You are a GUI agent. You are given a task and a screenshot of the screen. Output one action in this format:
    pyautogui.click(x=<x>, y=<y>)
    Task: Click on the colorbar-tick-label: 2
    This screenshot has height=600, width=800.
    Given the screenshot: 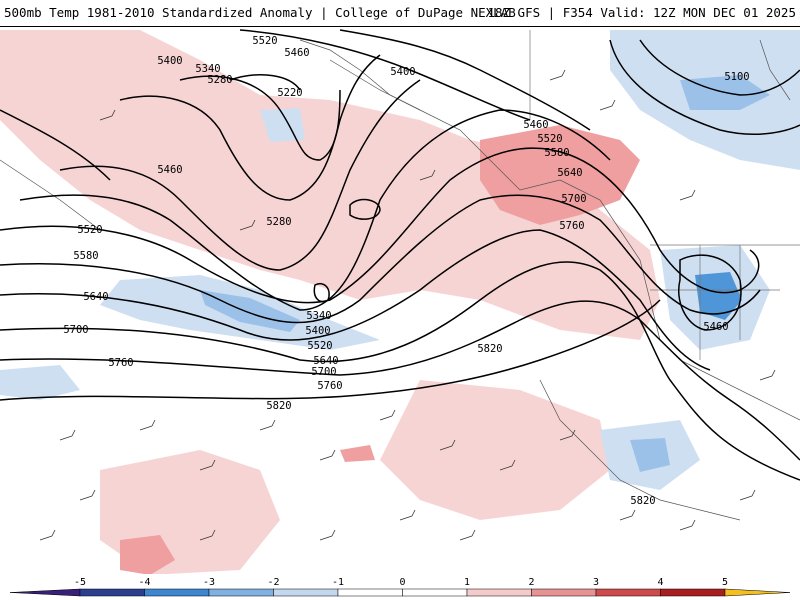 What is the action you would take?
    pyautogui.click(x=531, y=582)
    